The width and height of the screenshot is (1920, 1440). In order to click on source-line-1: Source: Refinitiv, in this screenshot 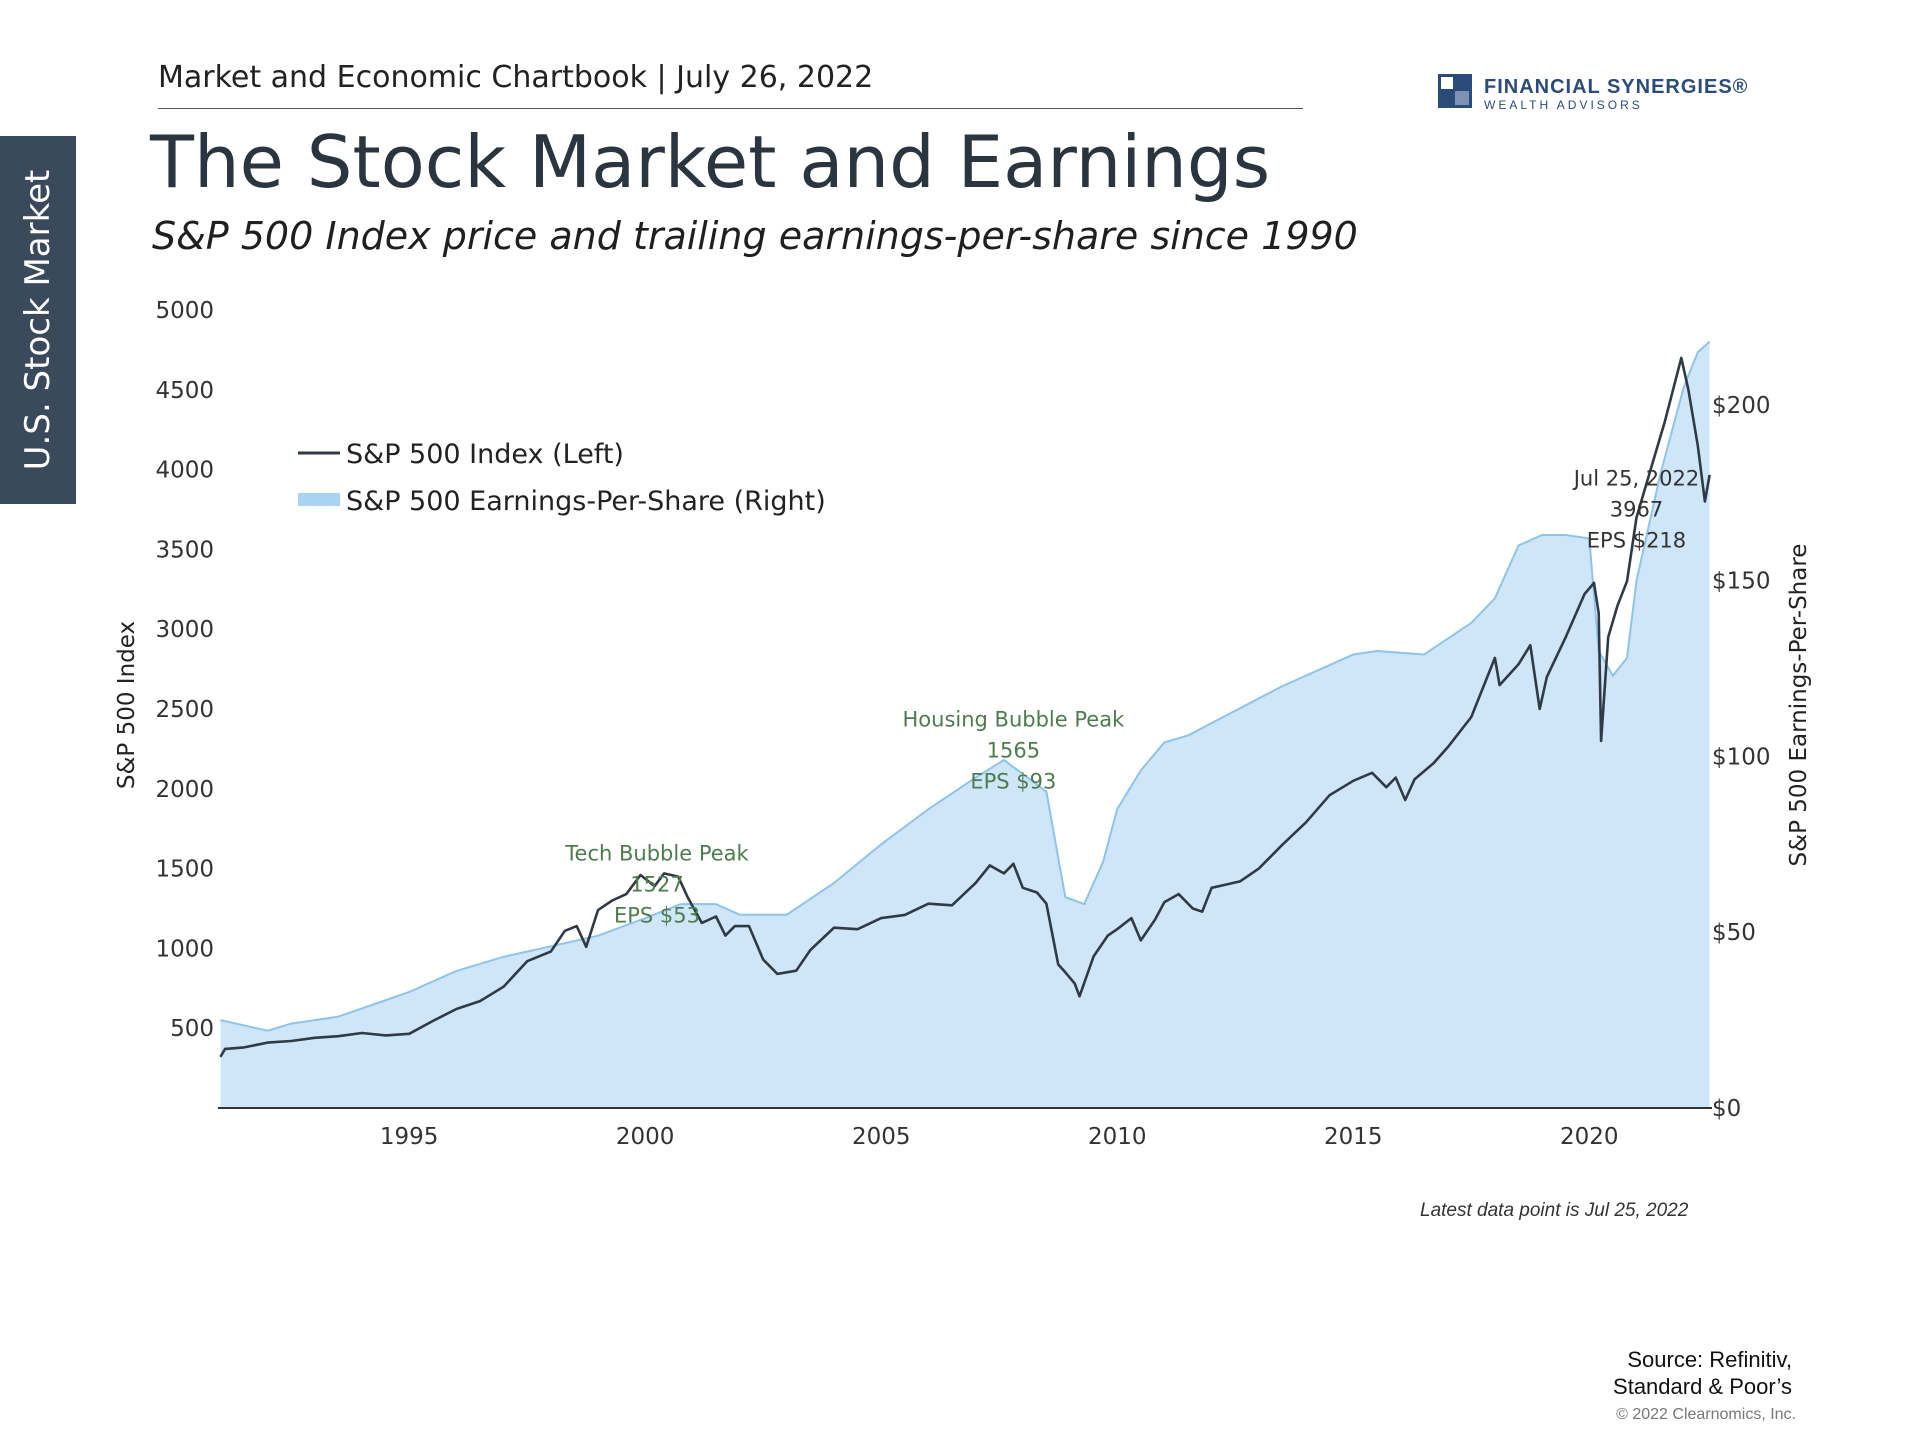, I will do `click(1709, 1359)`.